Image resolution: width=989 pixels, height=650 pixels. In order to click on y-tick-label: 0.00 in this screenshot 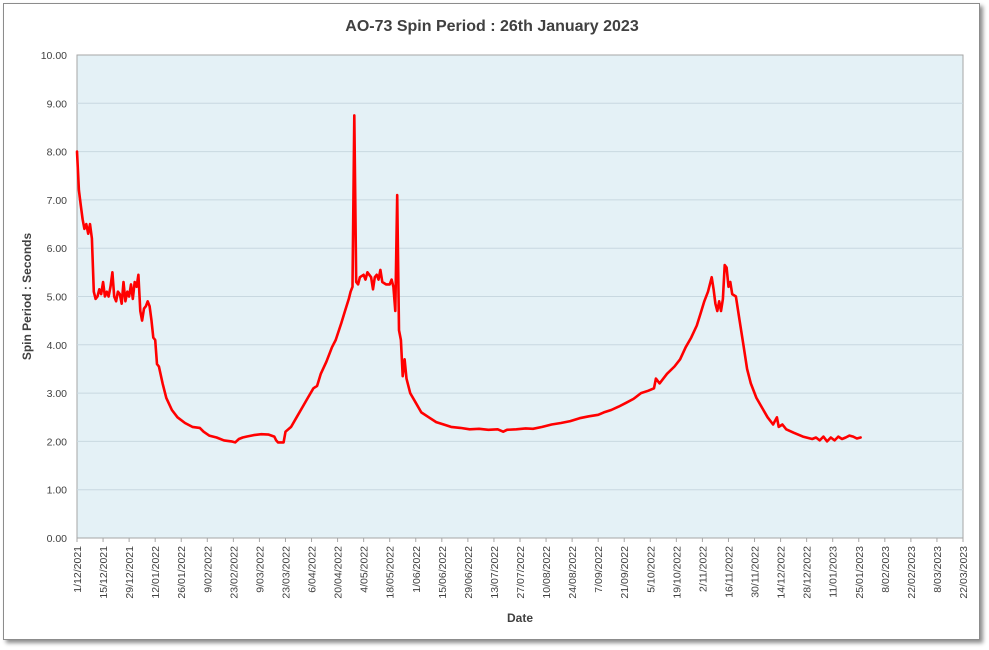, I will do `click(57, 539)`.